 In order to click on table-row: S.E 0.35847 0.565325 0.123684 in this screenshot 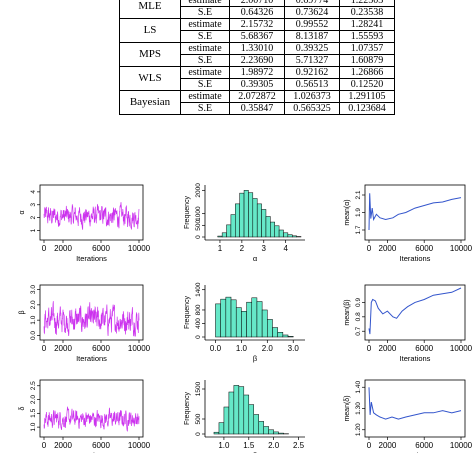, I will do `click(257, 108)`.